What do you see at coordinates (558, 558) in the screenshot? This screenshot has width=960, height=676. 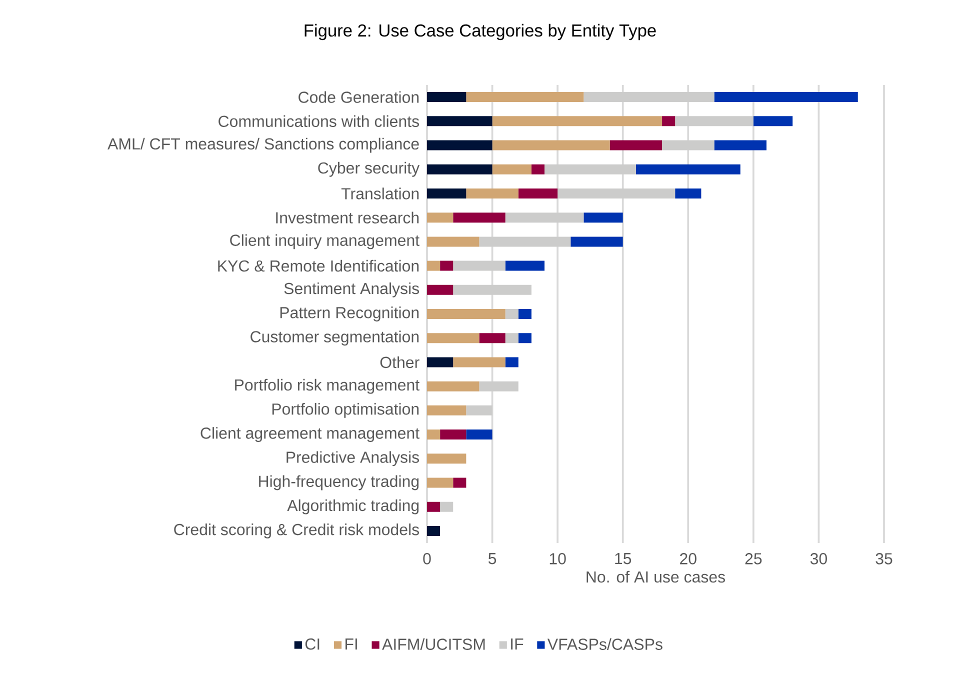 I see `x-tick-label: 10` at bounding box center [558, 558].